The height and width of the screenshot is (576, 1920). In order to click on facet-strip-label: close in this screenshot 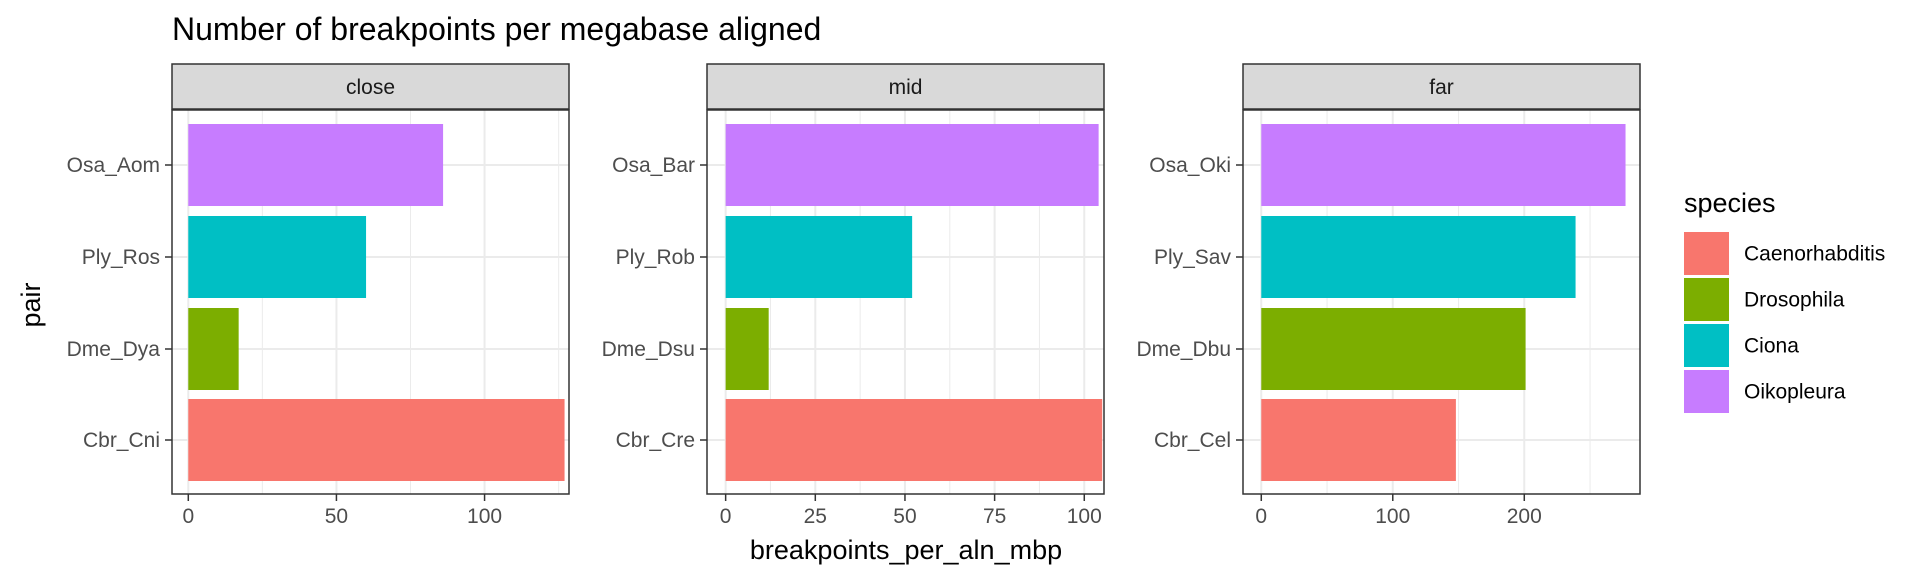, I will do `click(370, 87)`.